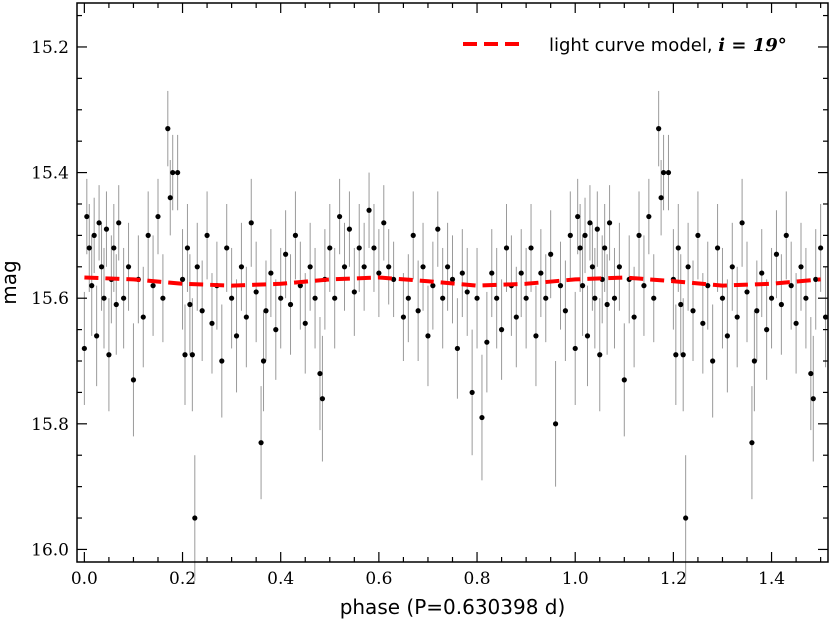 The image size is (831, 625). I want to click on light-curve-model-line, so click(452, 281).